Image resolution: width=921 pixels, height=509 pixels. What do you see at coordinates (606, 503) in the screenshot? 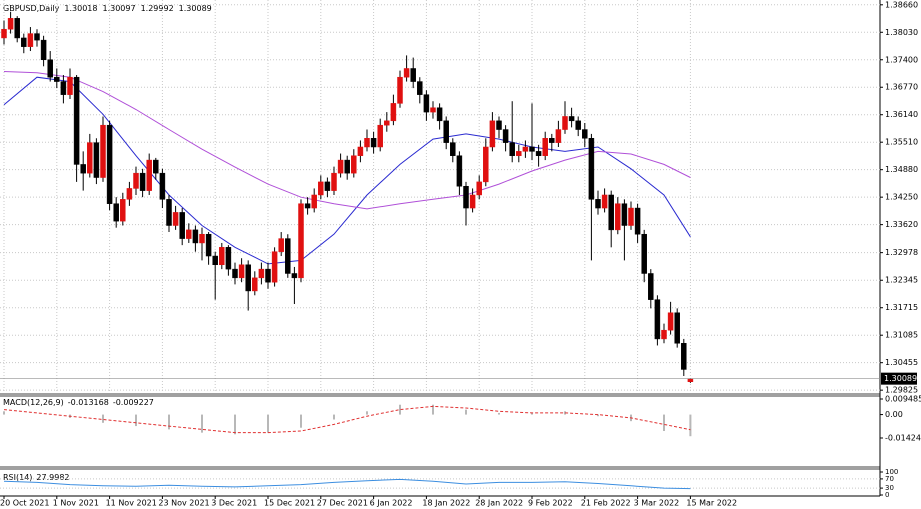
I see `date-label: 21 Feb 2022` at bounding box center [606, 503].